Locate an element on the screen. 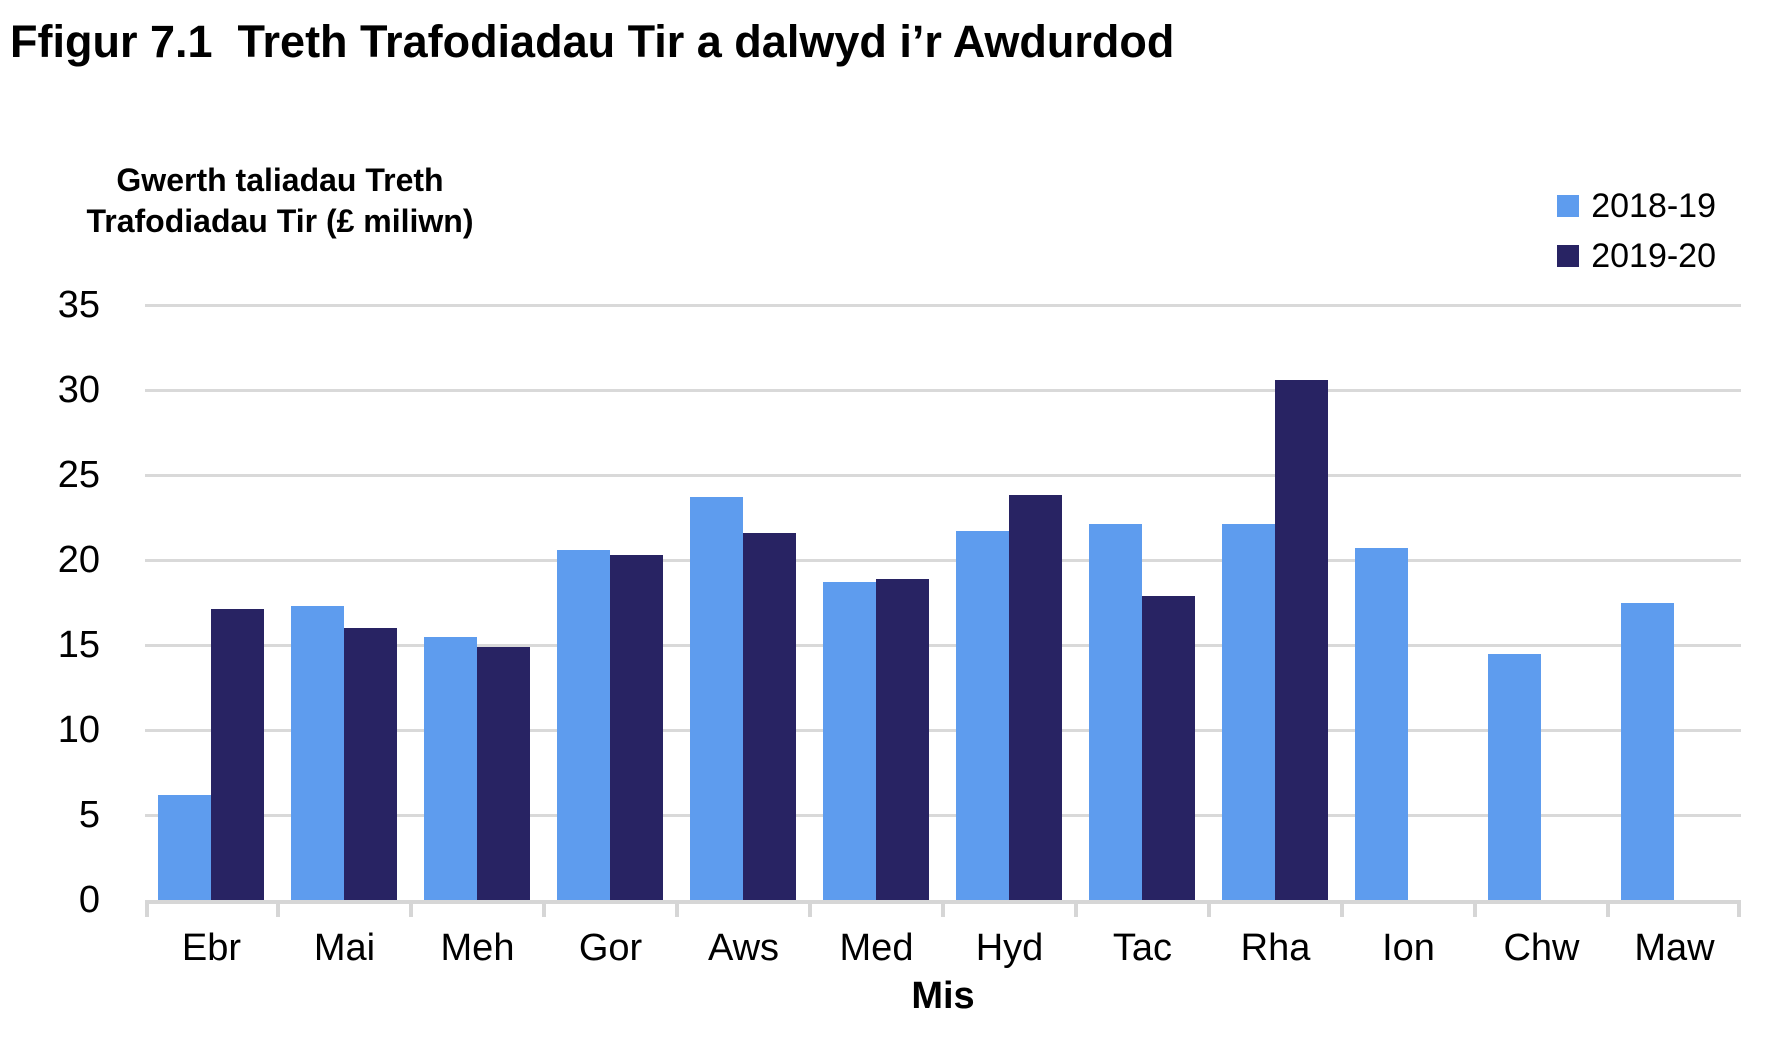  bar-2019-20-Hyd is located at coordinates (1035, 697).